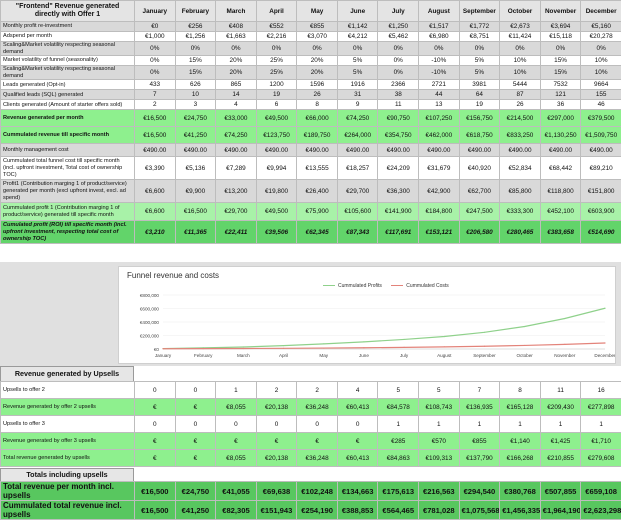 The width and height of the screenshot is (621, 520). I want to click on table-cell: €7,289, so click(236, 168).